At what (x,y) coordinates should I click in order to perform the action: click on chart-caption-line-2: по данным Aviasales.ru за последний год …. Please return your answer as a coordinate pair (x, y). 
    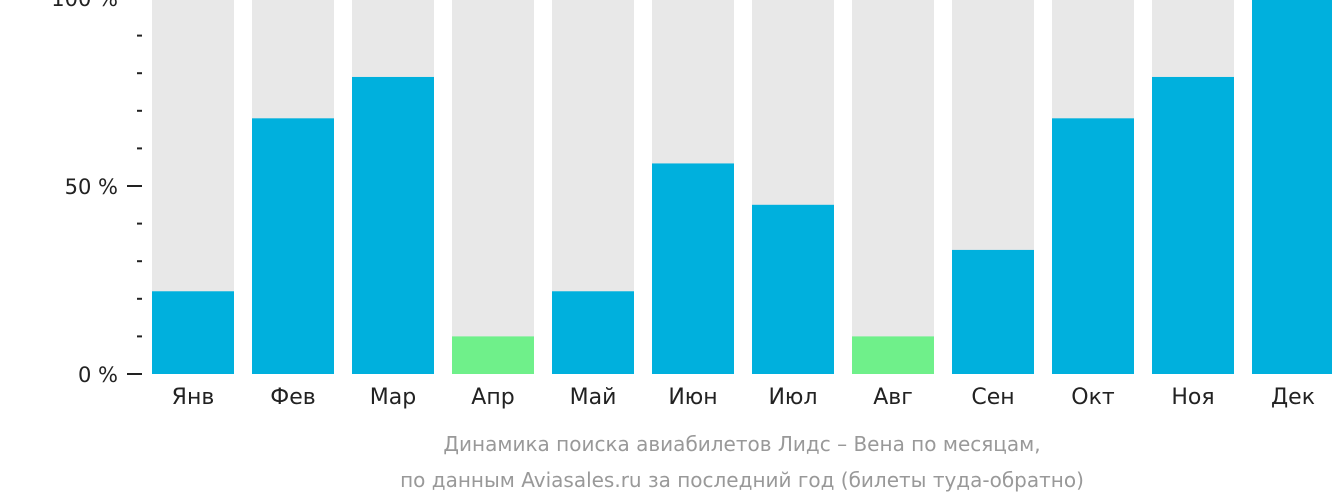
    Looking at the image, I should click on (742, 480).